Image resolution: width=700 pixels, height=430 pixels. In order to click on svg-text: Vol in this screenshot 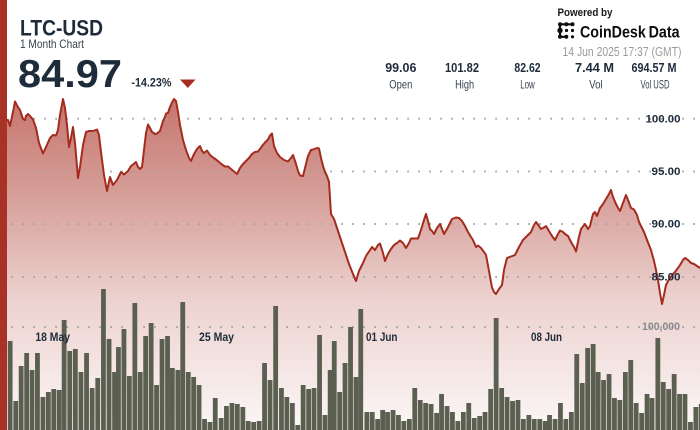, I will do `click(596, 85)`.